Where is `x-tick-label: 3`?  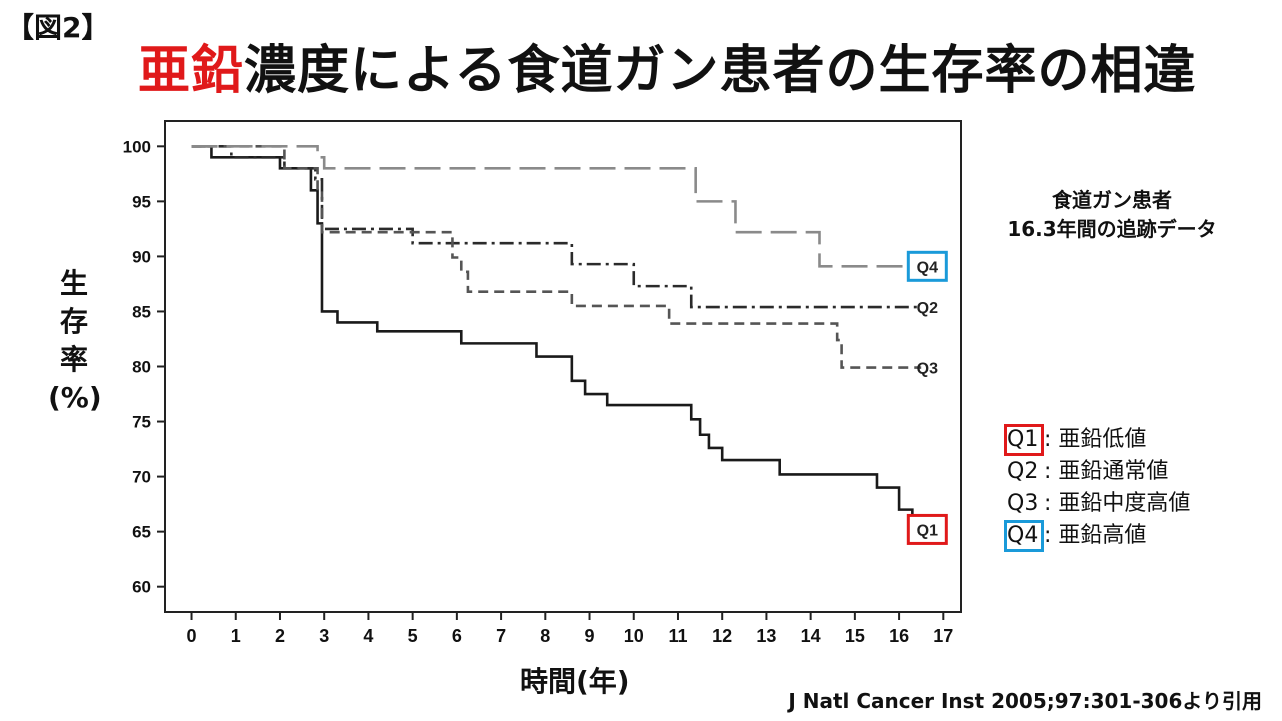
x-tick-label: 3 is located at coordinates (324, 636).